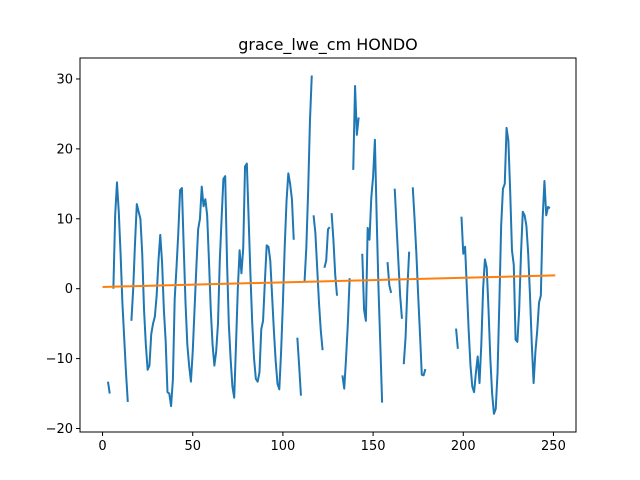  What do you see at coordinates (463, 446) in the screenshot?
I see `x-tick-label: 200` at bounding box center [463, 446].